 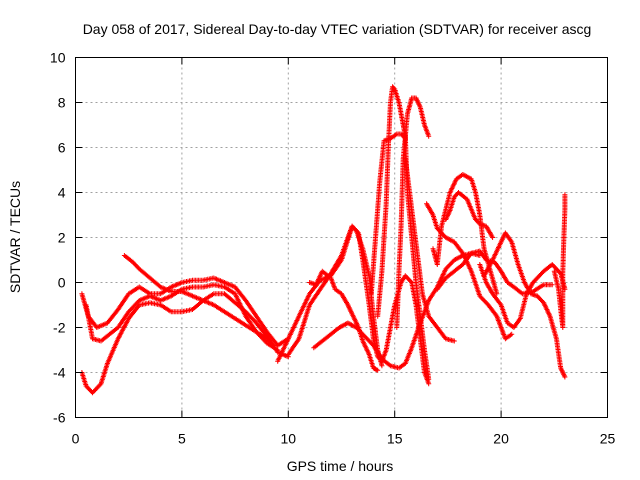 I want to click on y-tick-label: 4, so click(x=62, y=193).